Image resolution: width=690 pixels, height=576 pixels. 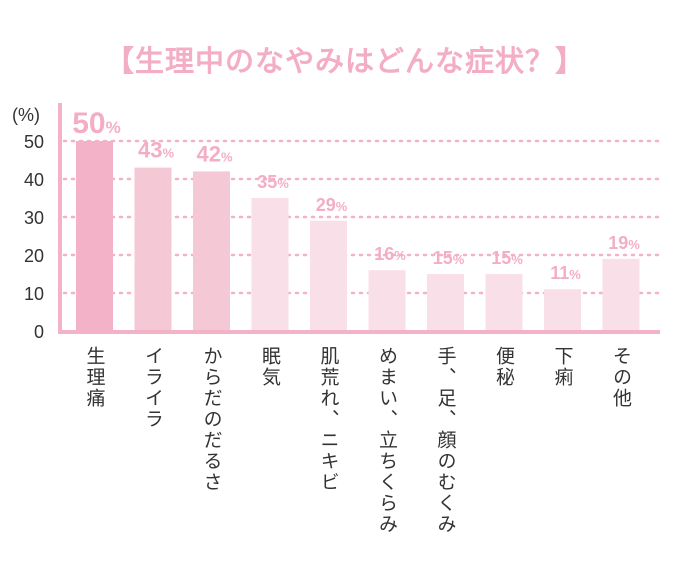 What do you see at coordinates (34, 256) in the screenshot?
I see `y-tick-label: 20` at bounding box center [34, 256].